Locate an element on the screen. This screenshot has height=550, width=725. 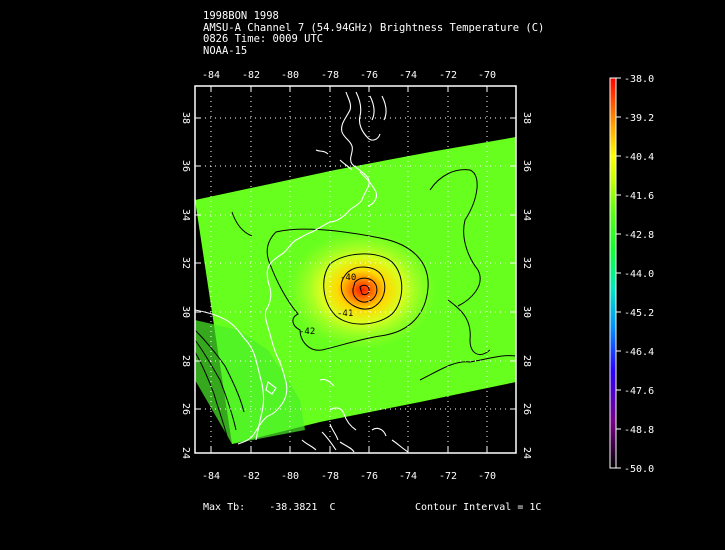
storm-name-year: 1998BON 1998 is located at coordinates (241, 16).